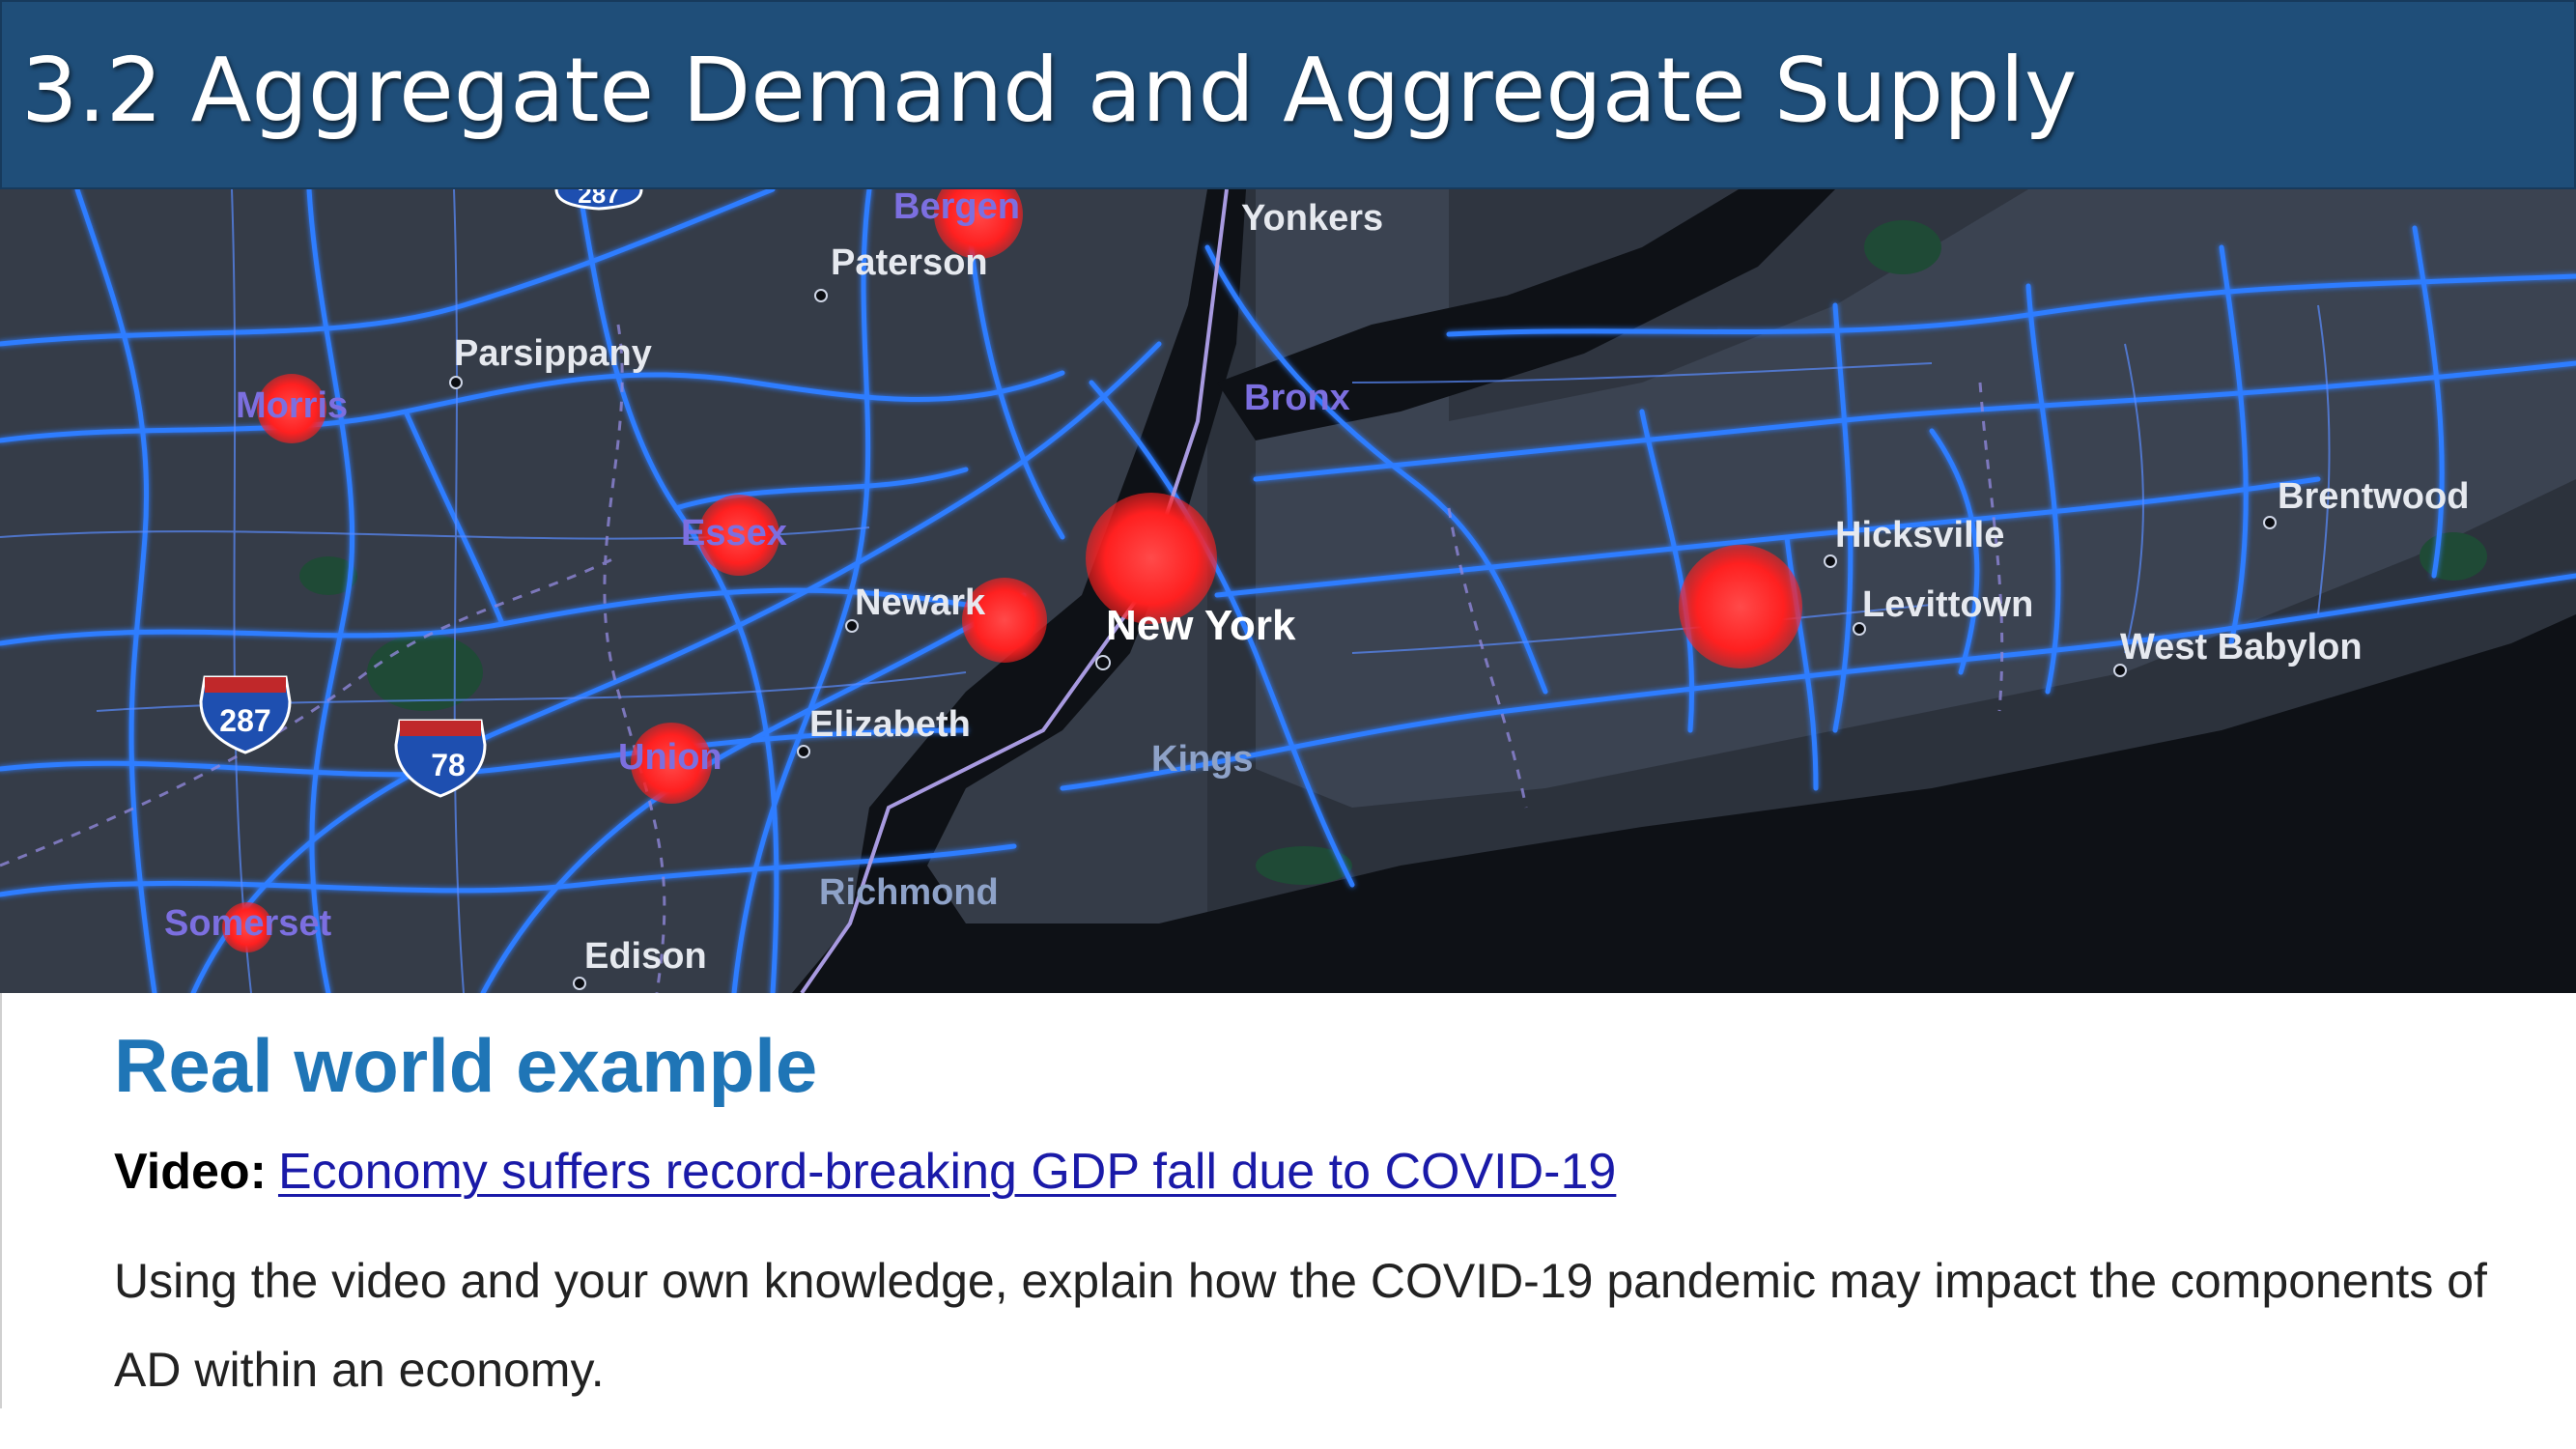  What do you see at coordinates (1151, 558) in the screenshot?
I see `hotspot-new-york` at bounding box center [1151, 558].